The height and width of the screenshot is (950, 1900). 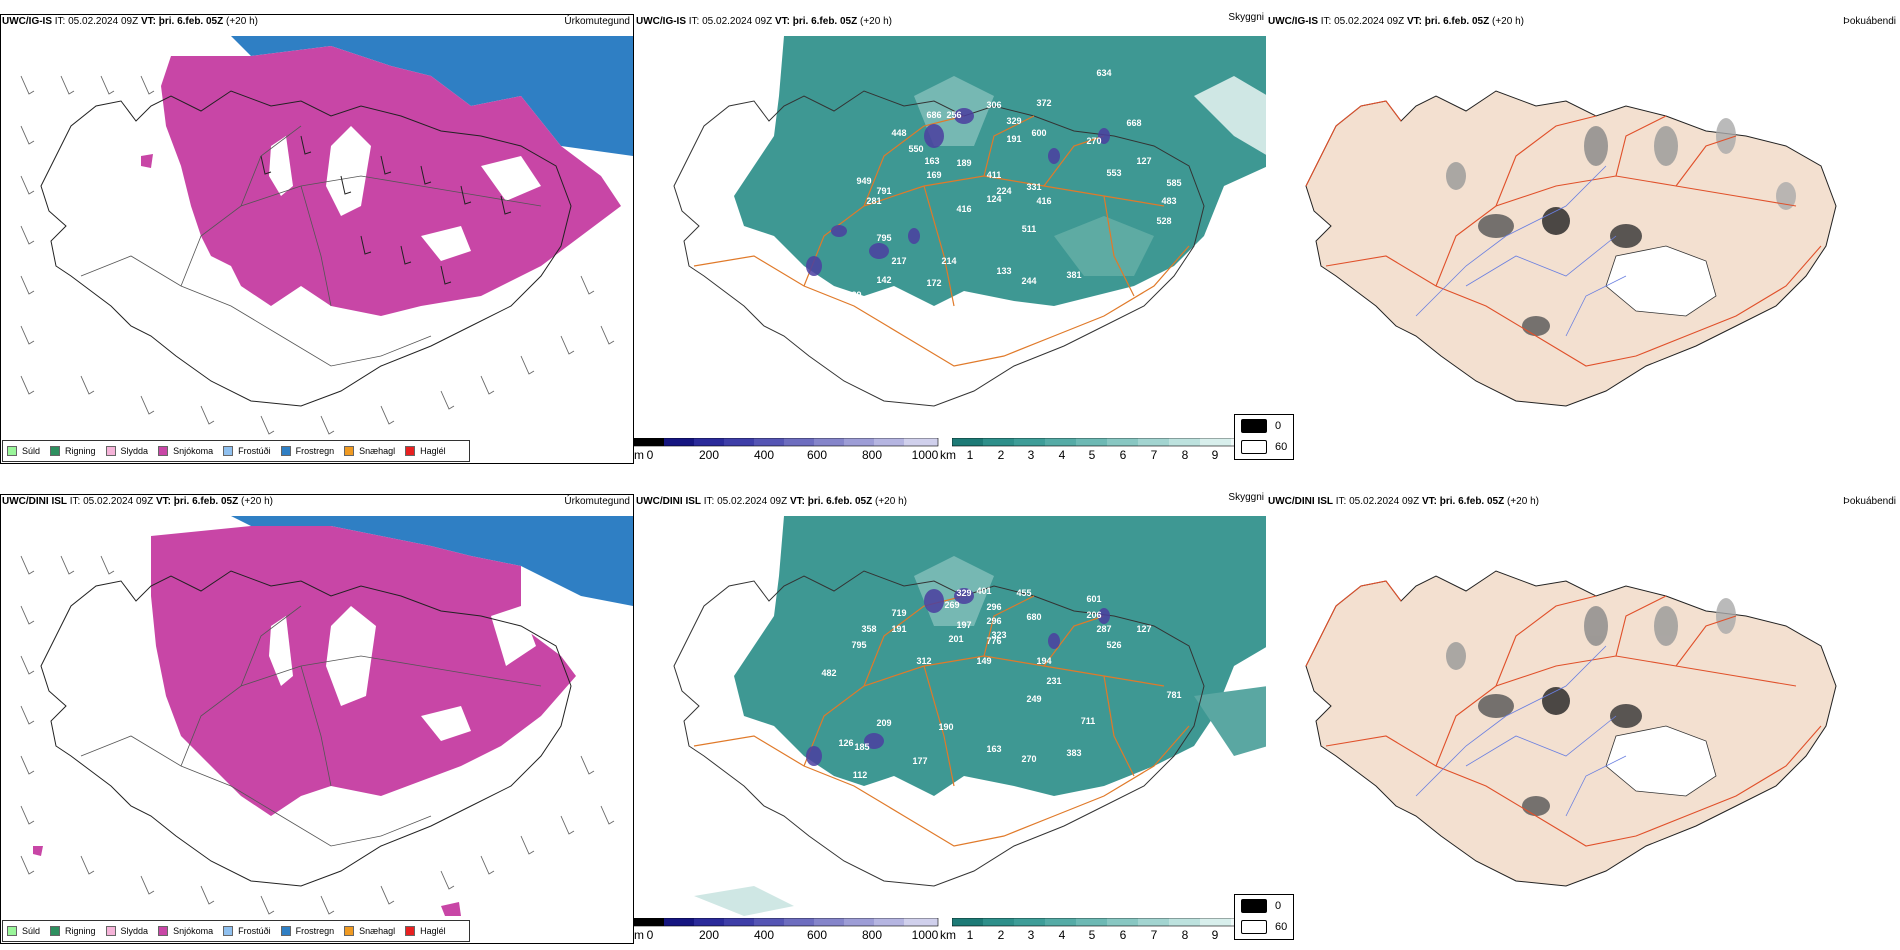 What do you see at coordinates (23, 931) in the screenshot?
I see `legend-item: Súld` at bounding box center [23, 931].